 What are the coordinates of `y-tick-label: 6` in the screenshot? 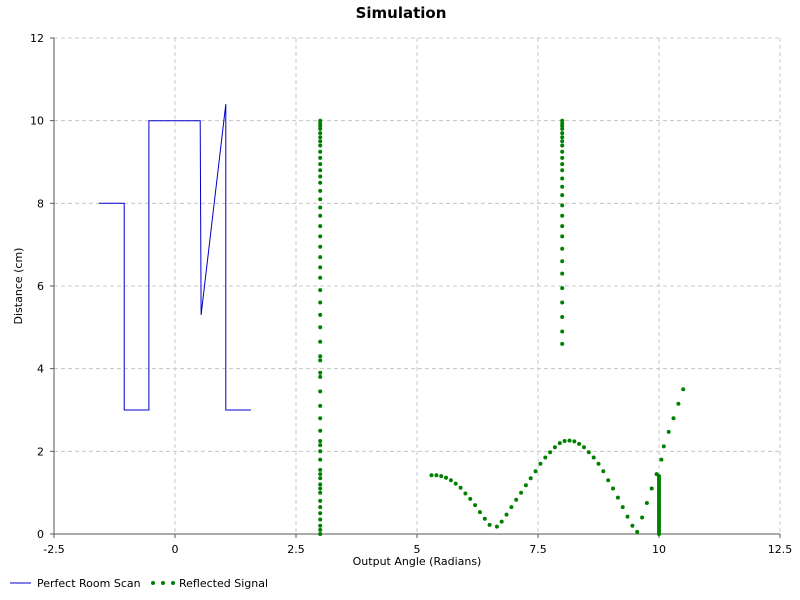 It's located at (40, 286).